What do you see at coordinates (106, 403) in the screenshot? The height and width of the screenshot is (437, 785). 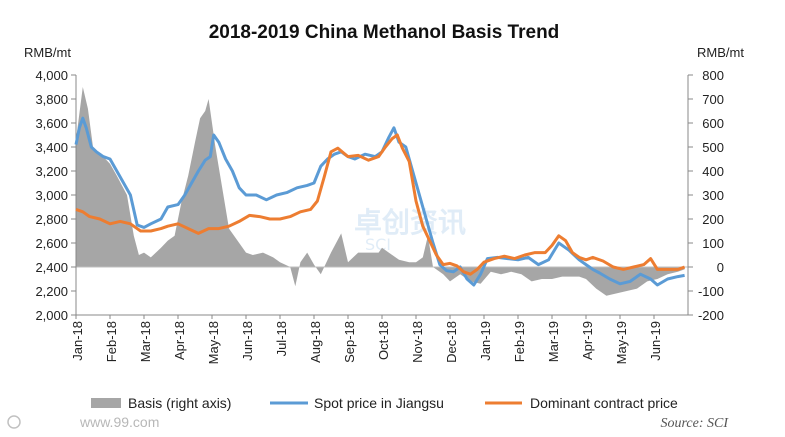 I see `legend-basis-swatch` at bounding box center [106, 403].